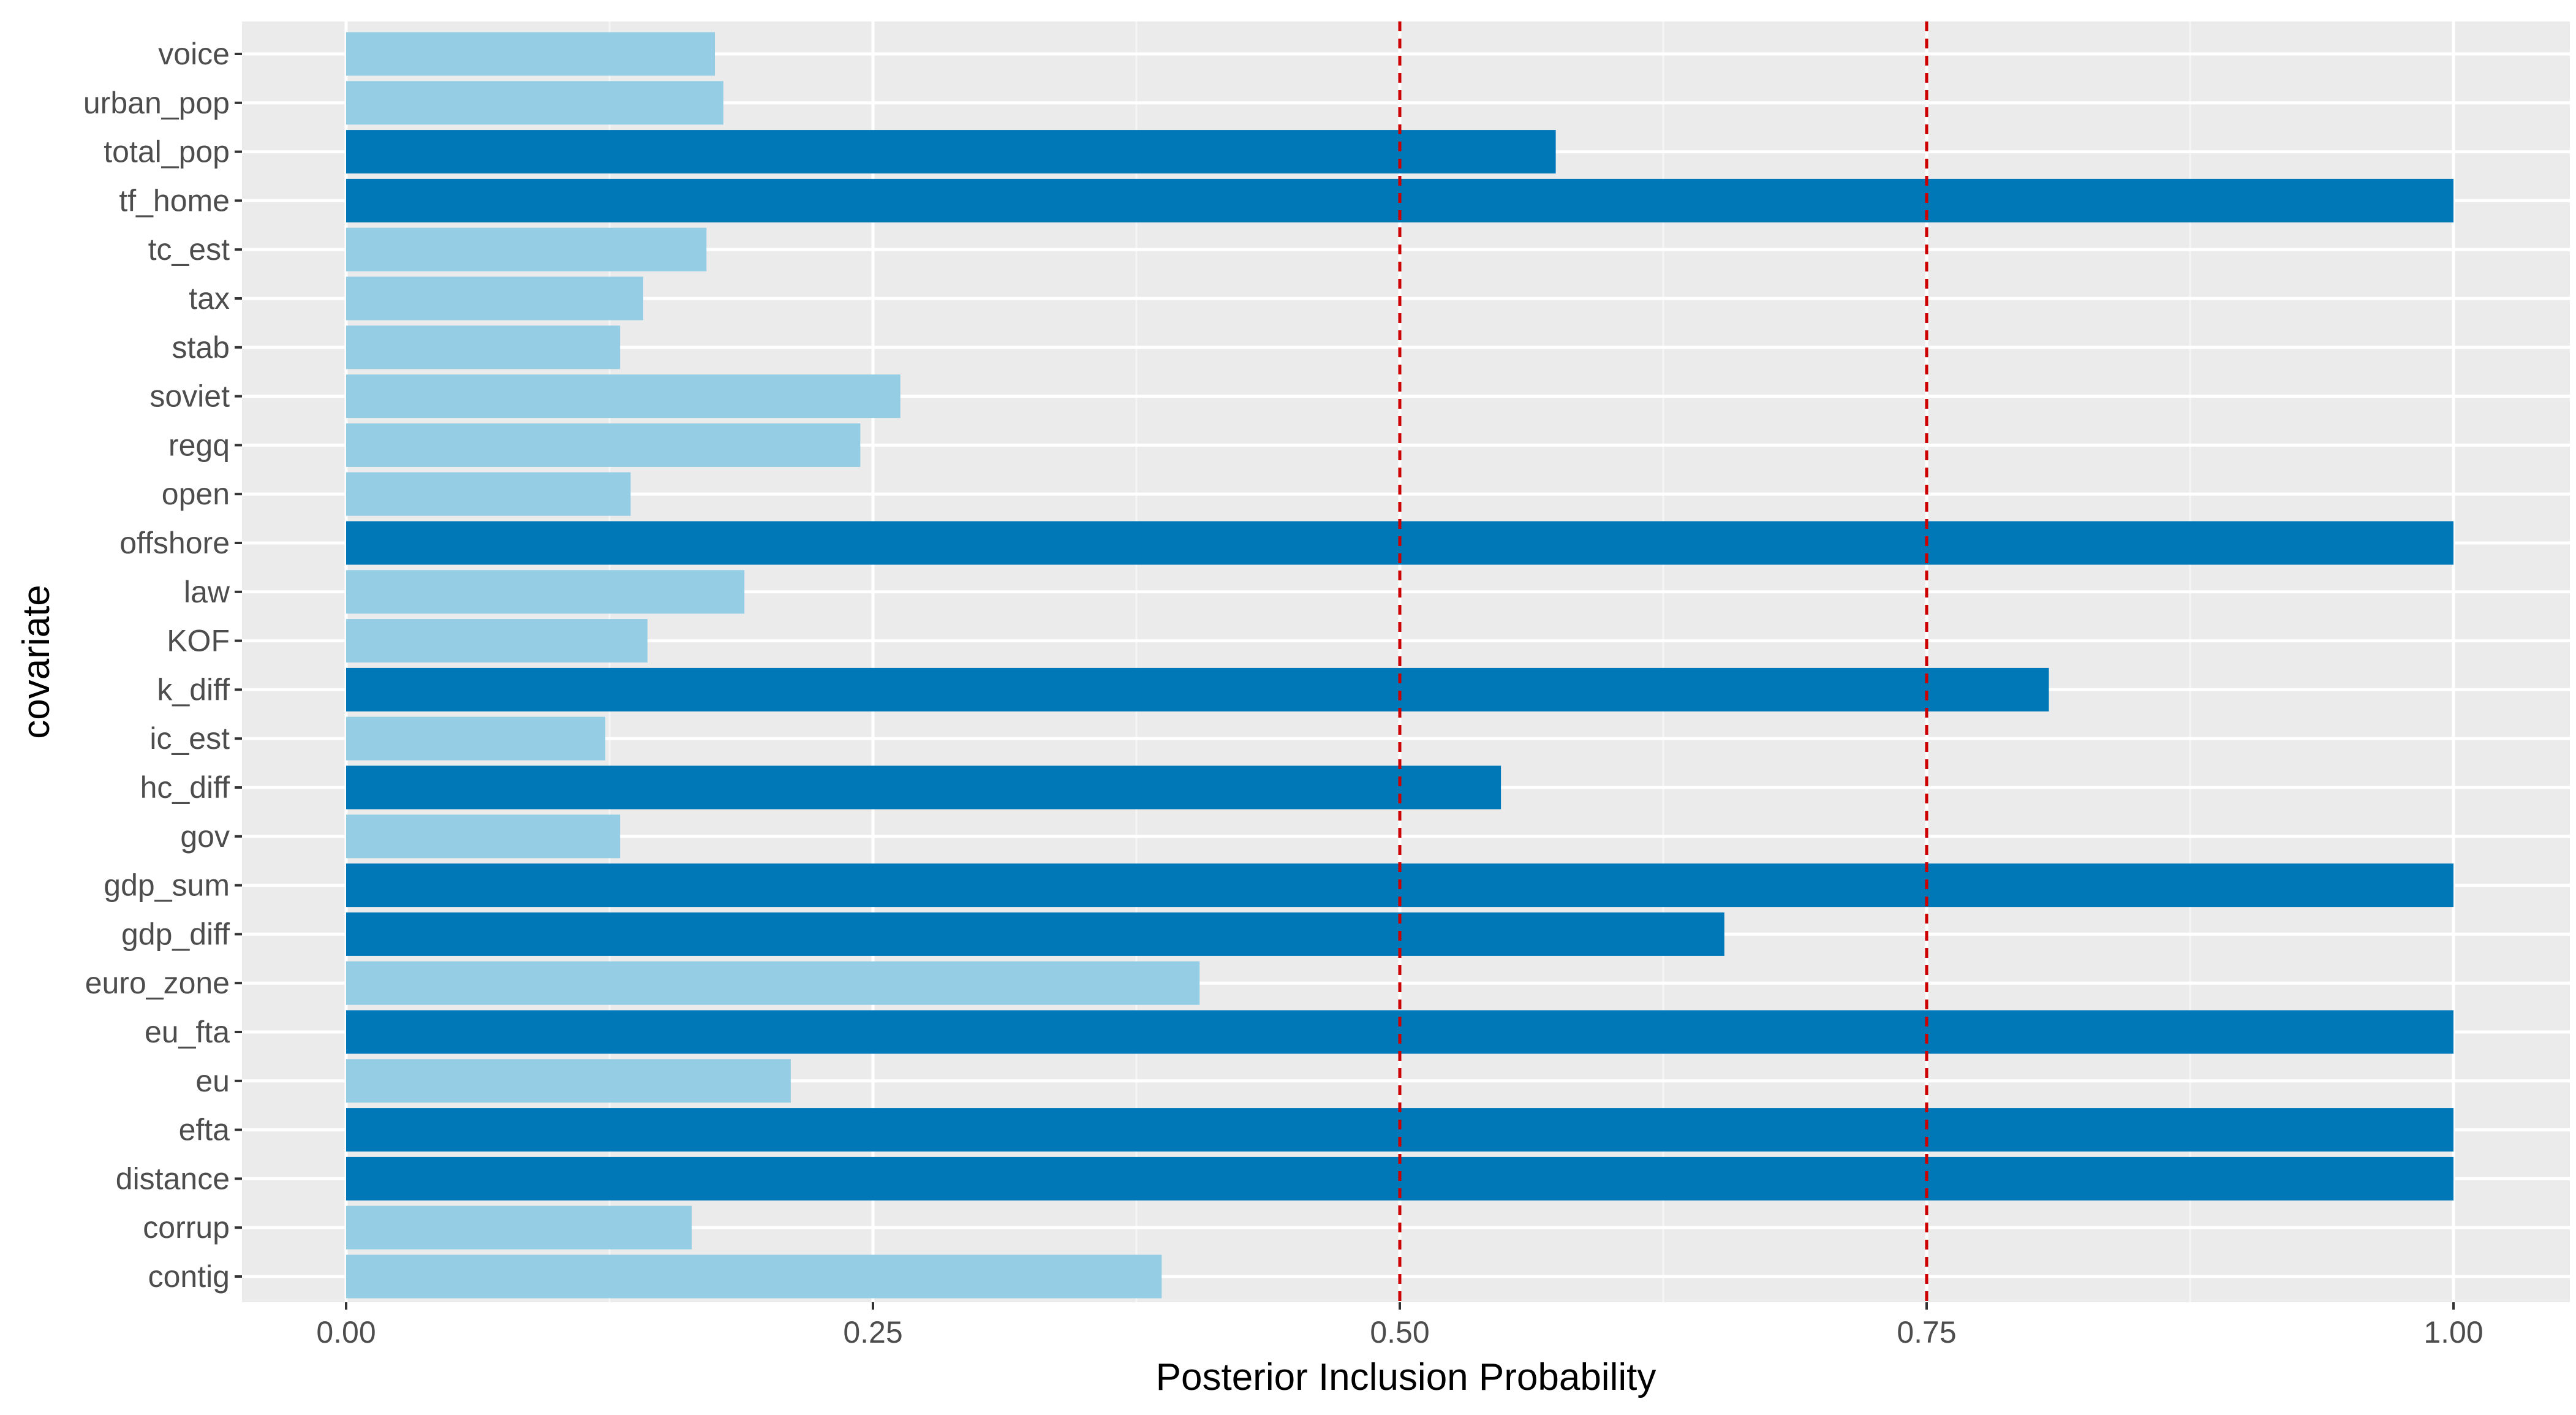 The width and height of the screenshot is (2576, 1415). What do you see at coordinates (1926, 1332) in the screenshot?
I see `x-tick-label: 0.75` at bounding box center [1926, 1332].